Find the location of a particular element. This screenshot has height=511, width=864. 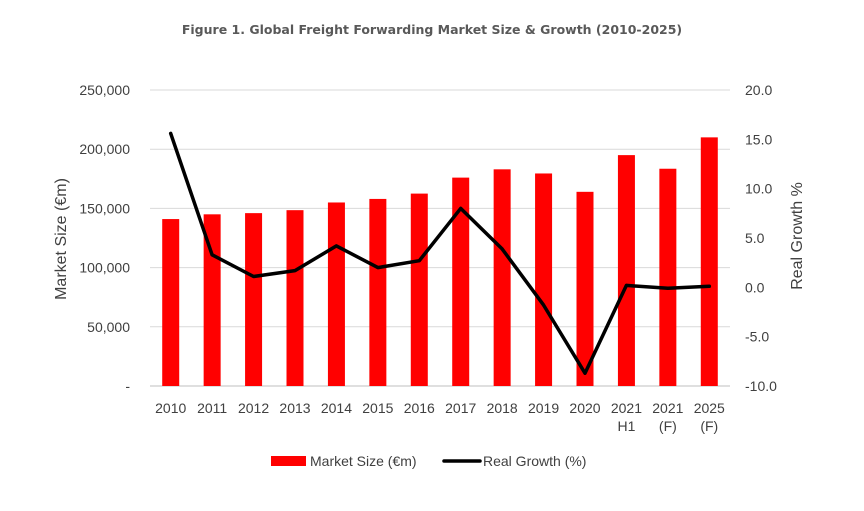

right-axis-ticks: -10.0 -5.0 0.0 5.0 10.0 15.0 20.0 is located at coordinates (761, 238).